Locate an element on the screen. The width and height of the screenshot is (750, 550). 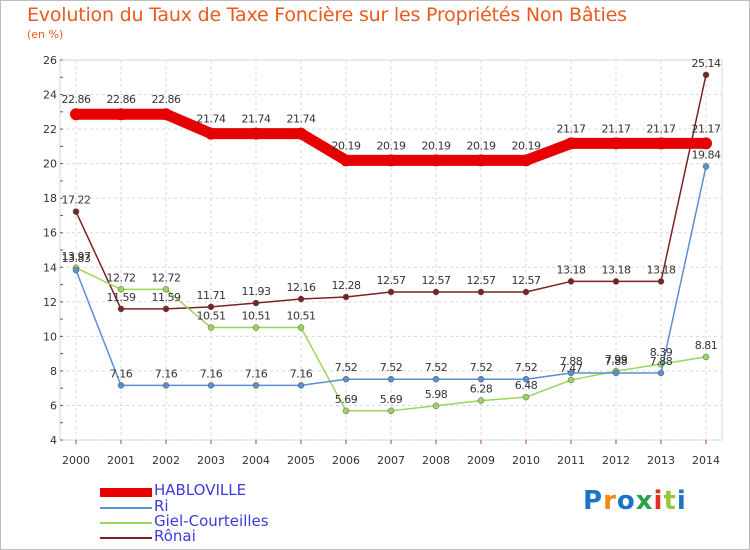
data-label: 7.47 is located at coordinates (571, 368).